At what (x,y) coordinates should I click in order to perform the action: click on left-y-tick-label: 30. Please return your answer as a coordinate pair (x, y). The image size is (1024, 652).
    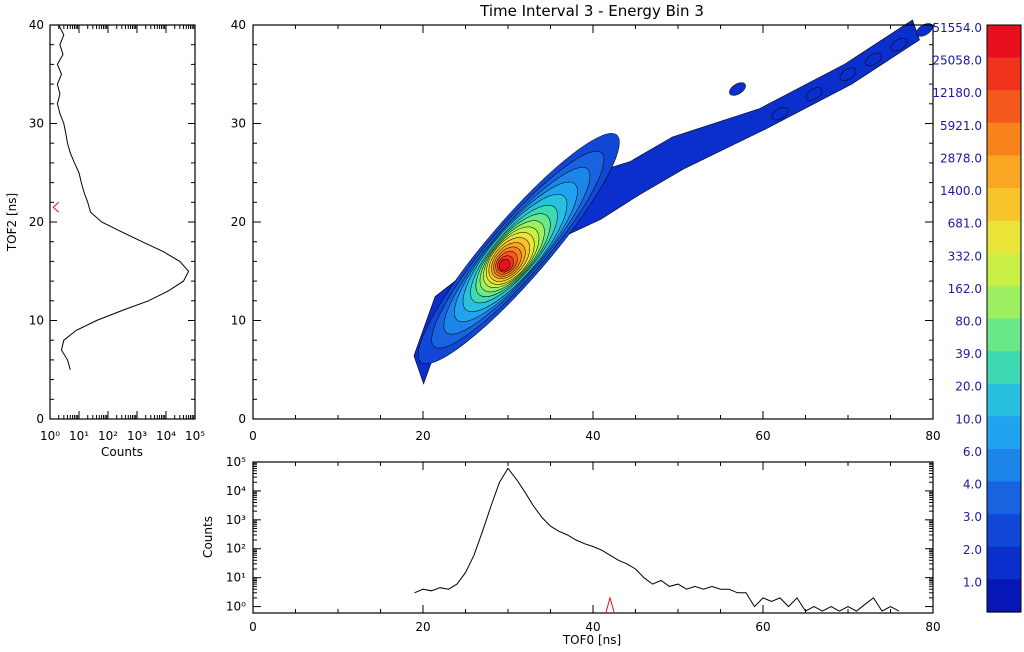
    Looking at the image, I should click on (36, 124).